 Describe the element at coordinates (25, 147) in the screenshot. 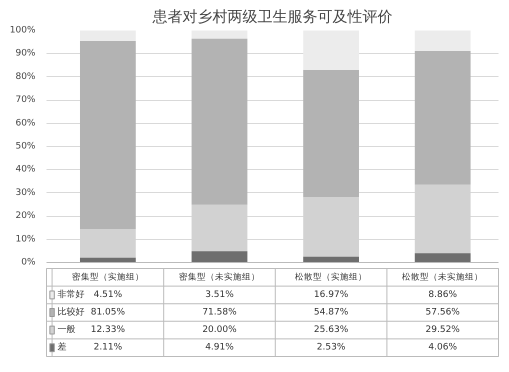

I see `y-tick-label: 50%` at that location.